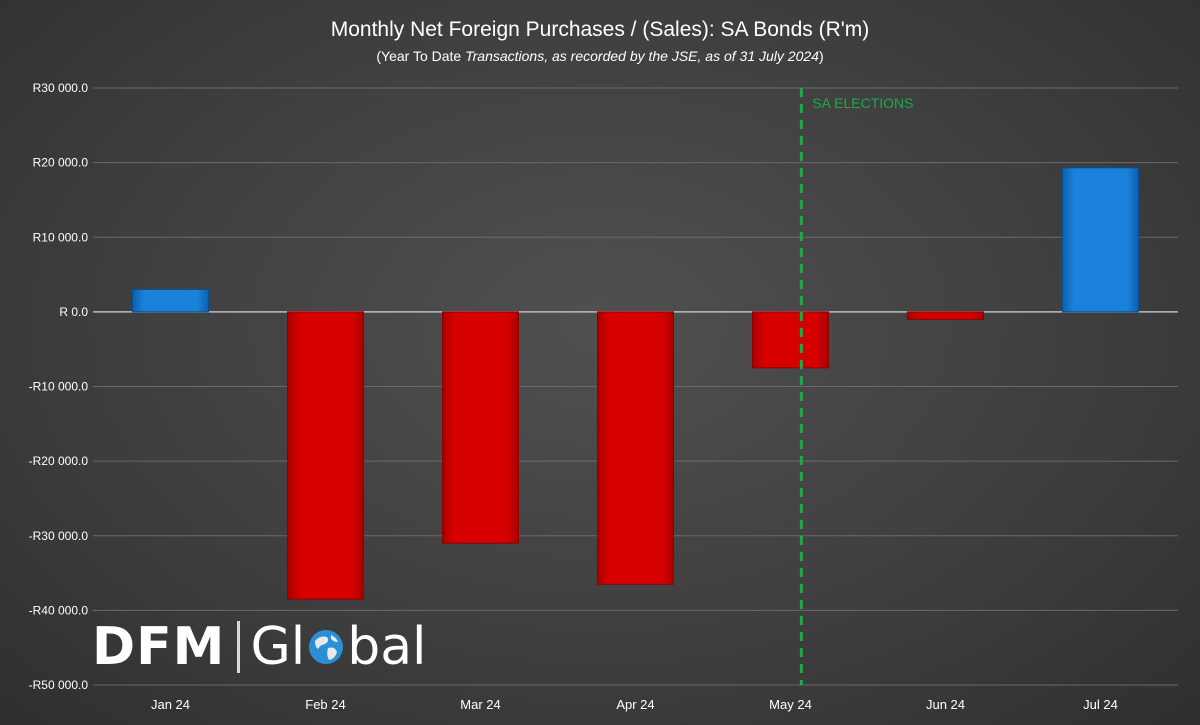 The image size is (1200, 725). Describe the element at coordinates (73, 312) in the screenshot. I see `y-tick-label-3: R 0.0` at that location.